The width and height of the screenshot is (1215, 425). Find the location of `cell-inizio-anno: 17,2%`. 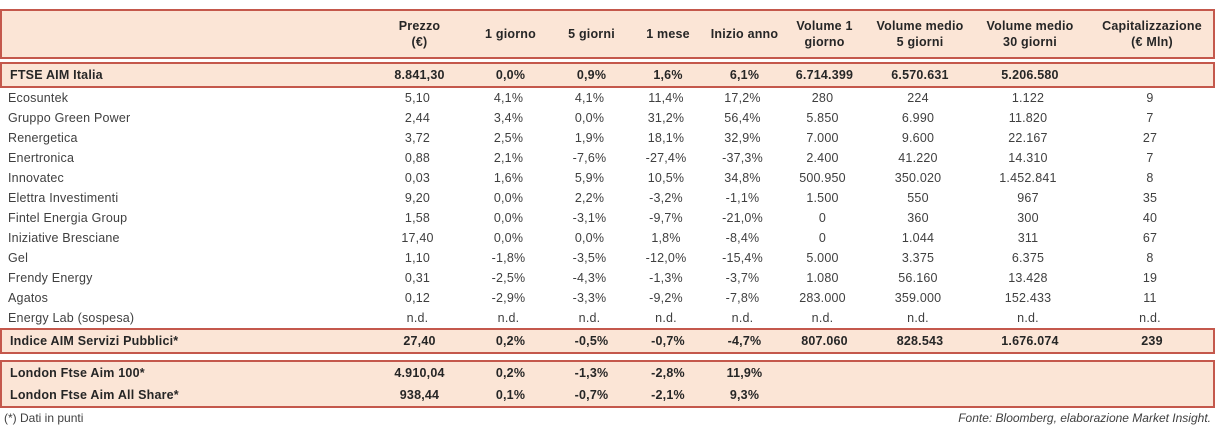

cell-inizio-anno: 17,2% is located at coordinates (742, 98).